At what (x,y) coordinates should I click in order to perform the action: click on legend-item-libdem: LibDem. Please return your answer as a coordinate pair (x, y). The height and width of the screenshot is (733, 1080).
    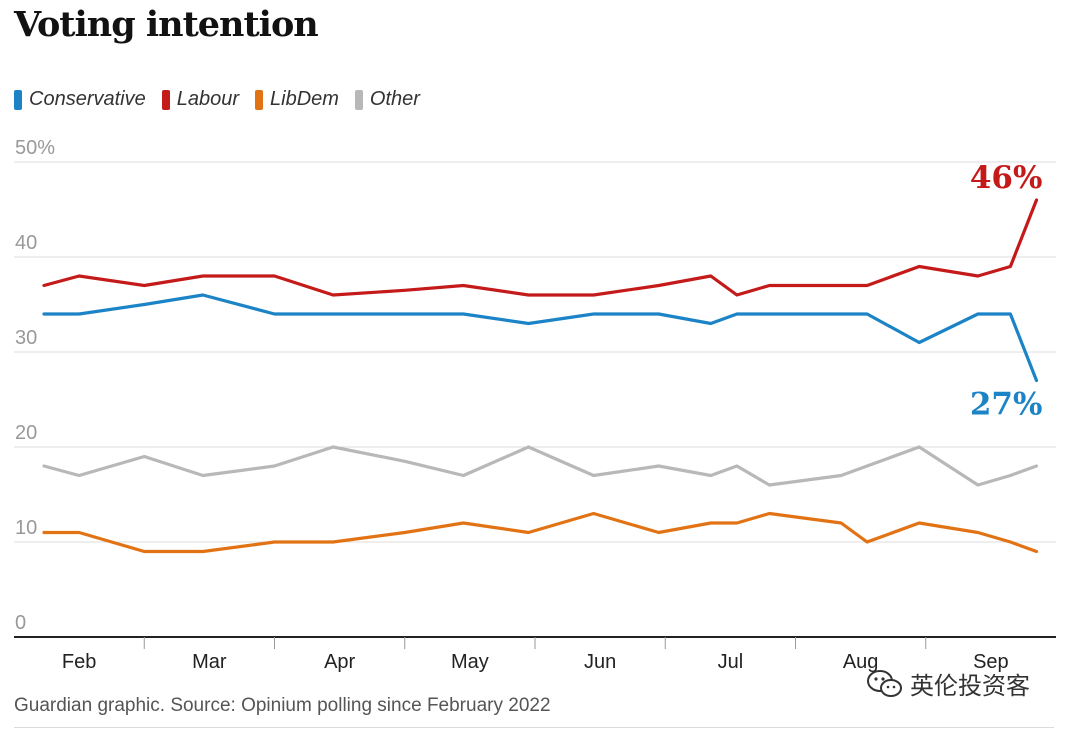
    Looking at the image, I should click on (297, 99).